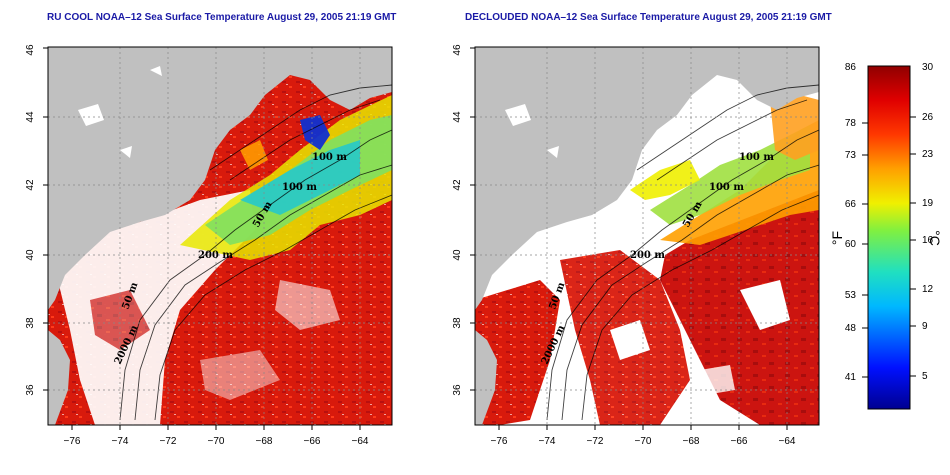 The width and height of the screenshot is (950, 475). I want to click on celsius-tick: 12, so click(928, 289).